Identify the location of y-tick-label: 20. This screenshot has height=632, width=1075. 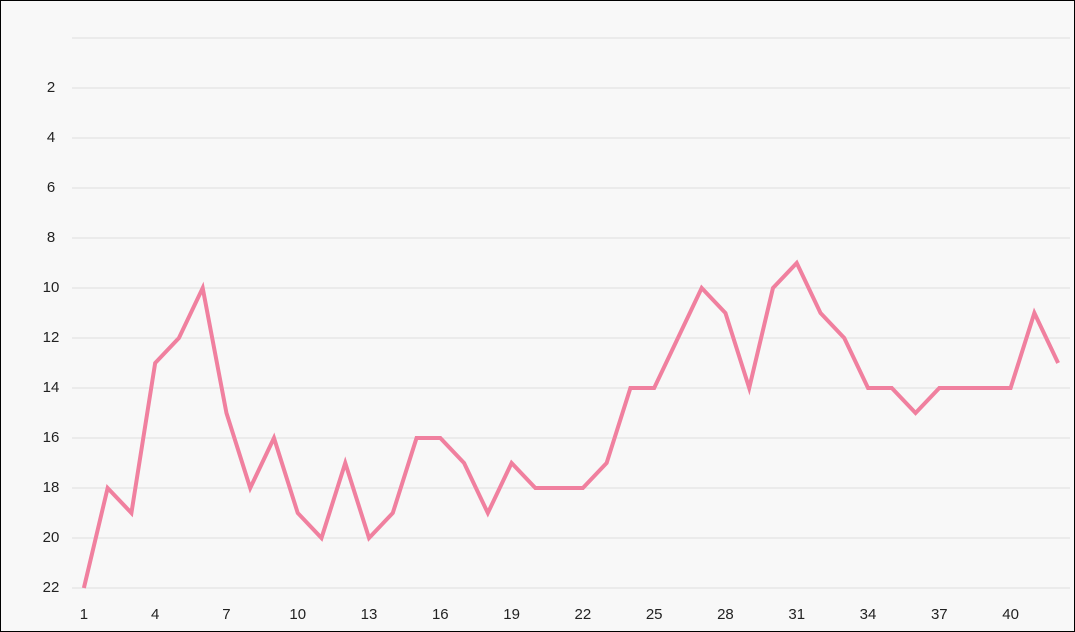
(51, 537).